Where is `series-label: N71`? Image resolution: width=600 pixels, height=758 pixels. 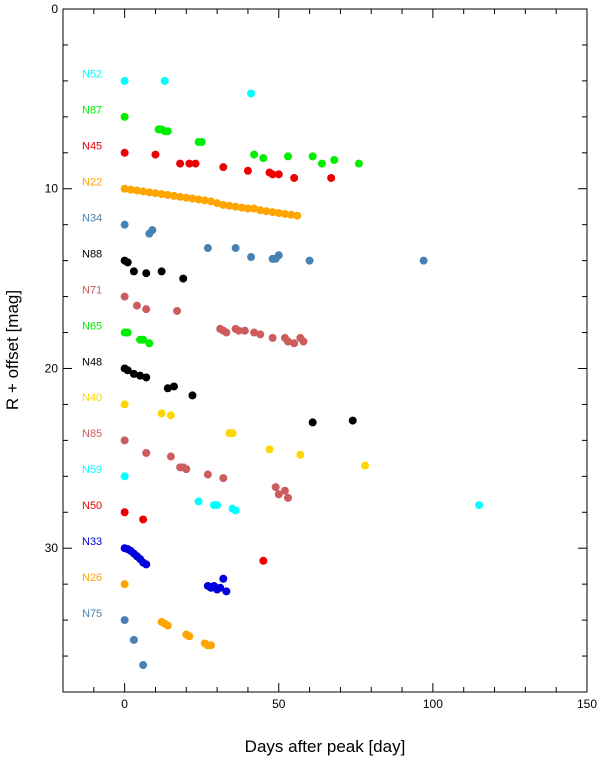
series-label: N71 is located at coordinates (92, 290).